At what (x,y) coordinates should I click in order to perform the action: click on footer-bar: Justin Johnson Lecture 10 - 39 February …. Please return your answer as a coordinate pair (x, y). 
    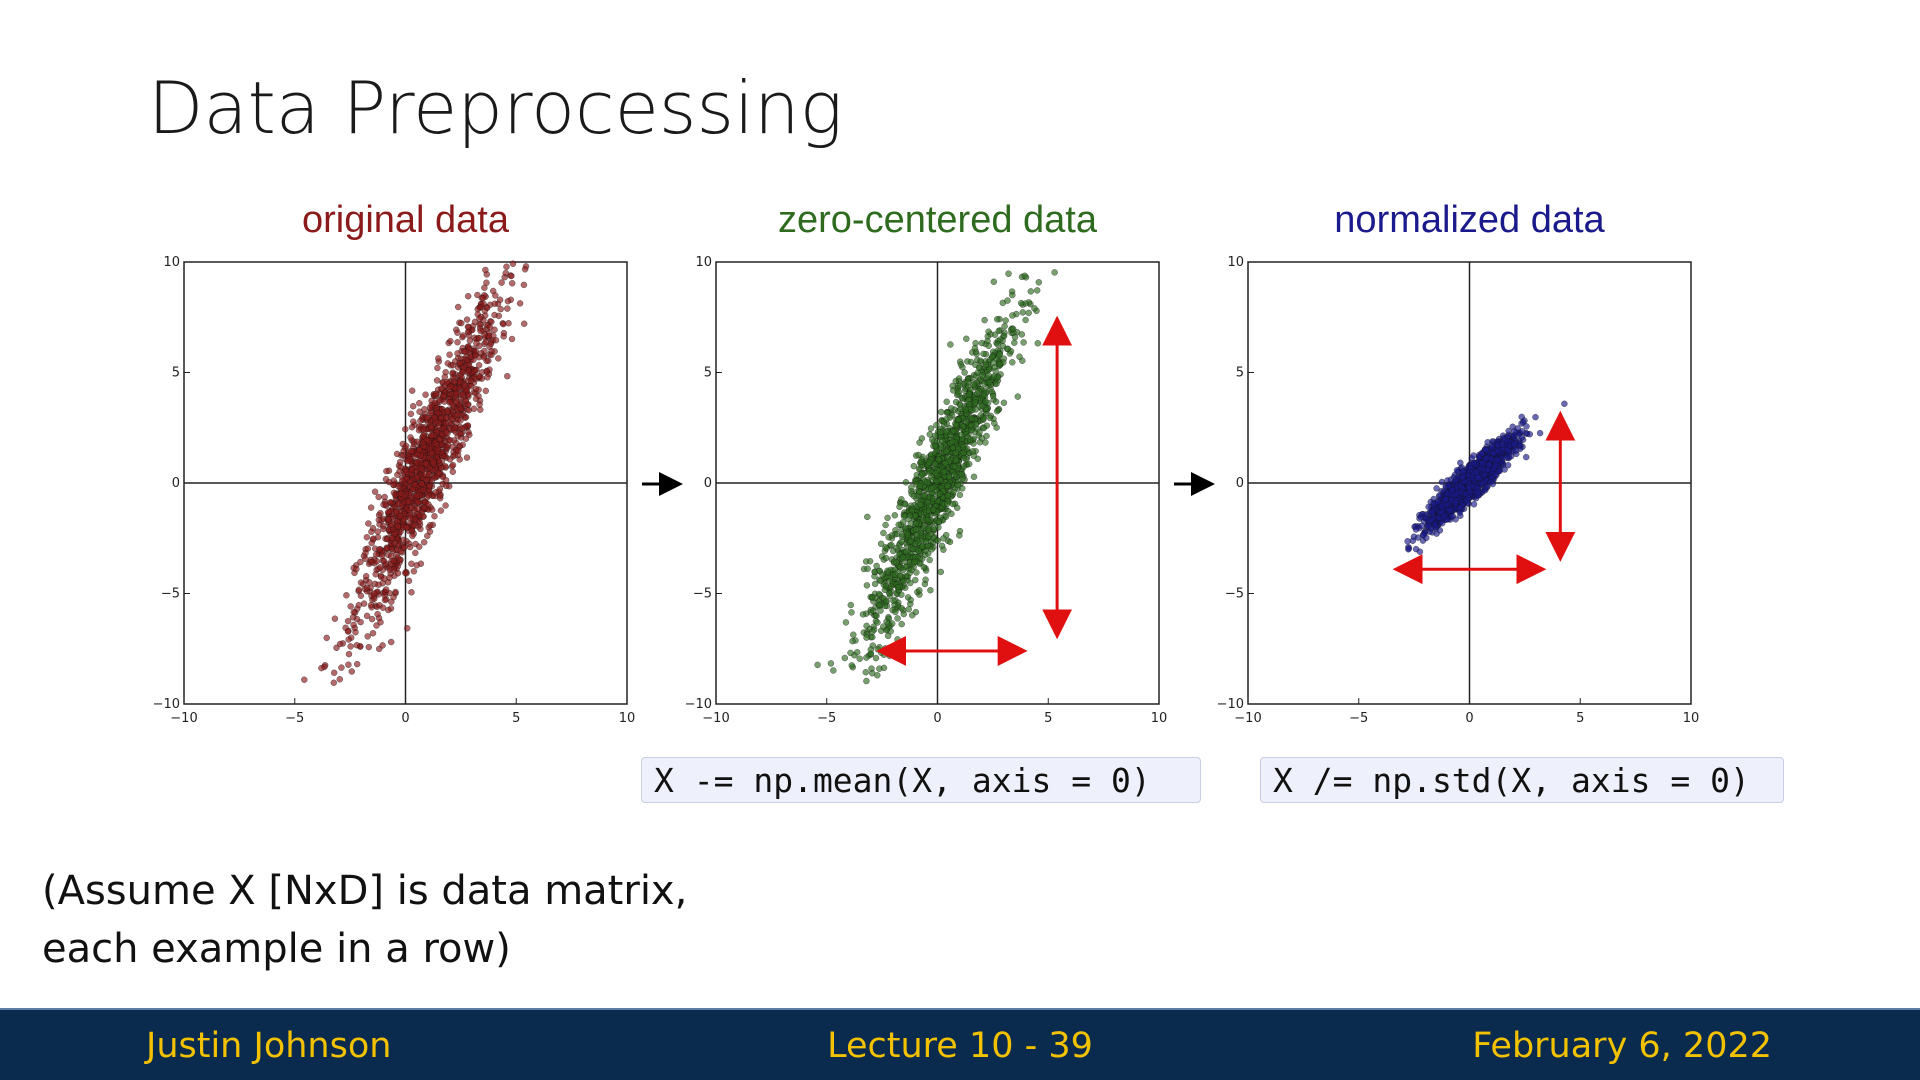
    Looking at the image, I should click on (960, 1044).